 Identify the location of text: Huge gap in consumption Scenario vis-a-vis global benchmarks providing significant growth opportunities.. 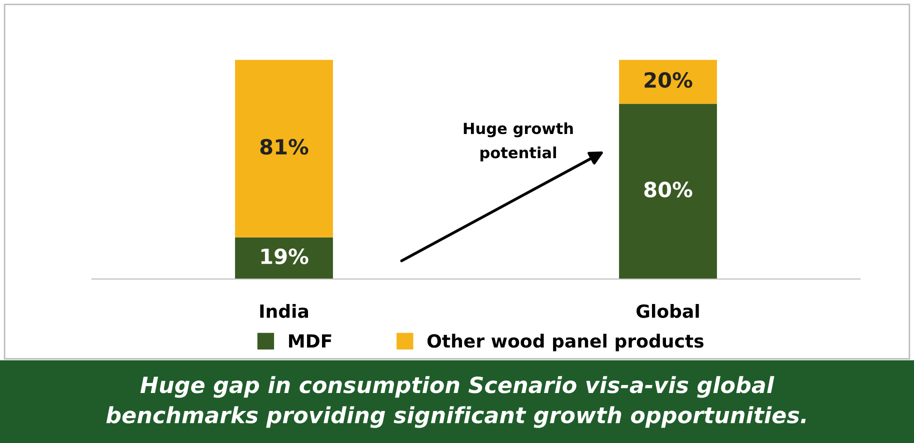
(456, 402).